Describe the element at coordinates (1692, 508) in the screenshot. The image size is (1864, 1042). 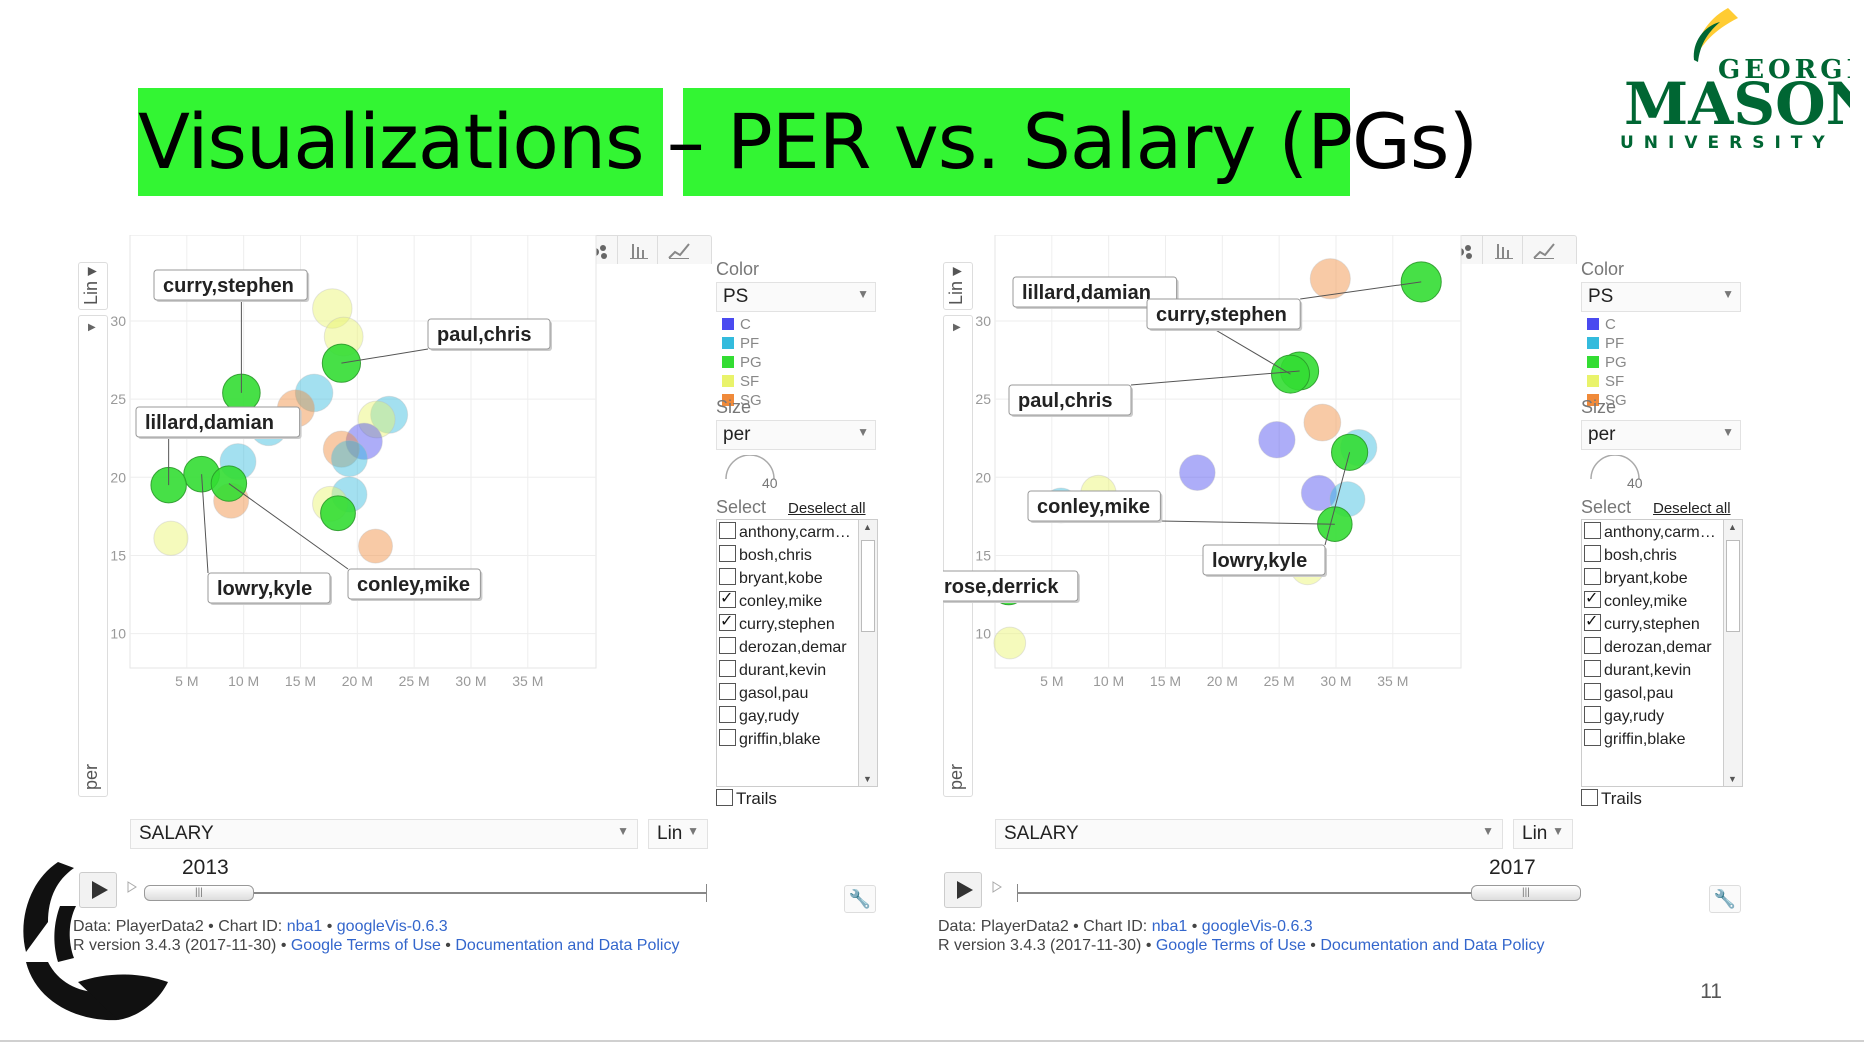
I see `deselect-all-link: Deselect all` at that location.